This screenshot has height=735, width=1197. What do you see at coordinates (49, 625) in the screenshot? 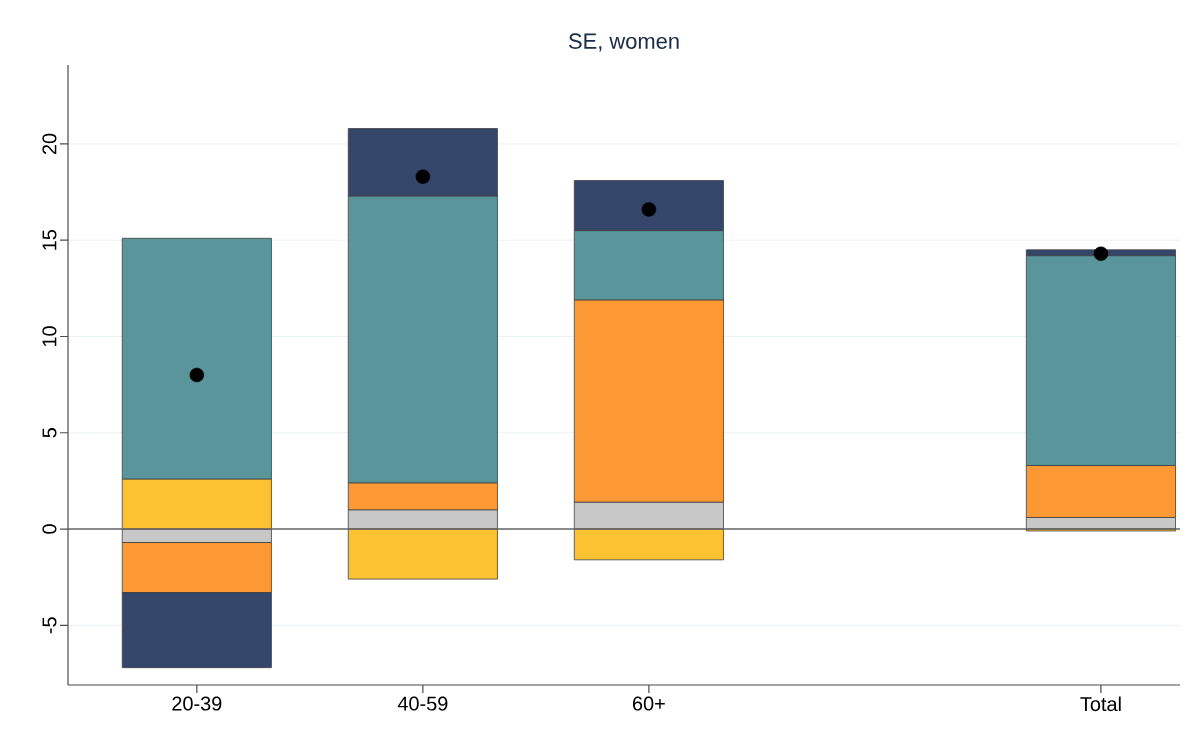
I see `y-tick-label: -5` at bounding box center [49, 625].